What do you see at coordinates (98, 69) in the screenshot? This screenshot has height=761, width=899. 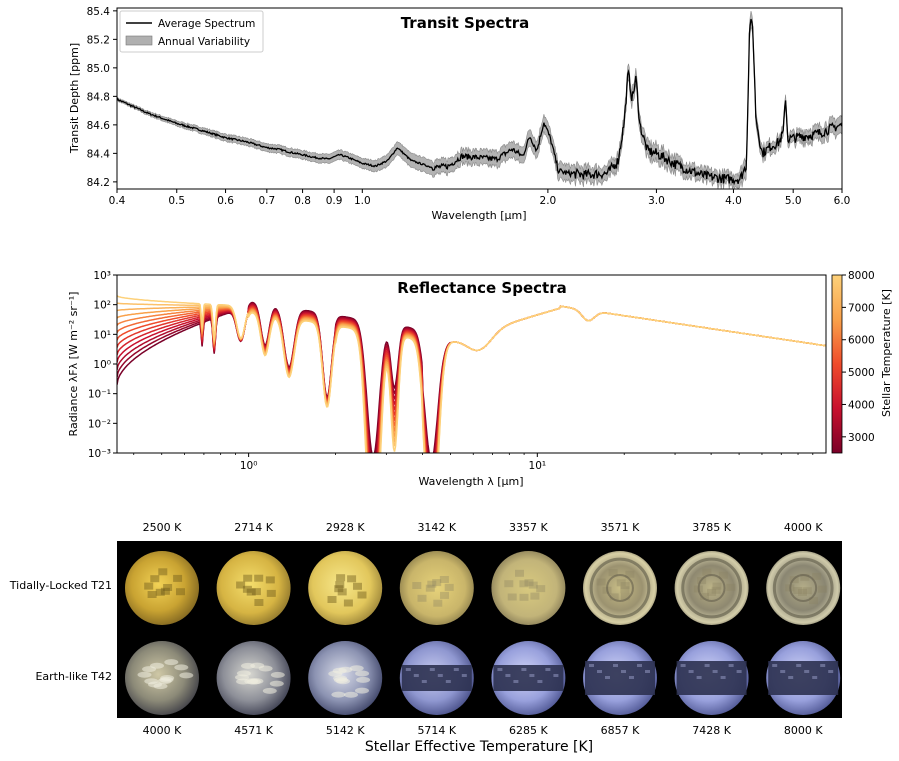 I see `y-tick-label: 85.0` at bounding box center [98, 69].